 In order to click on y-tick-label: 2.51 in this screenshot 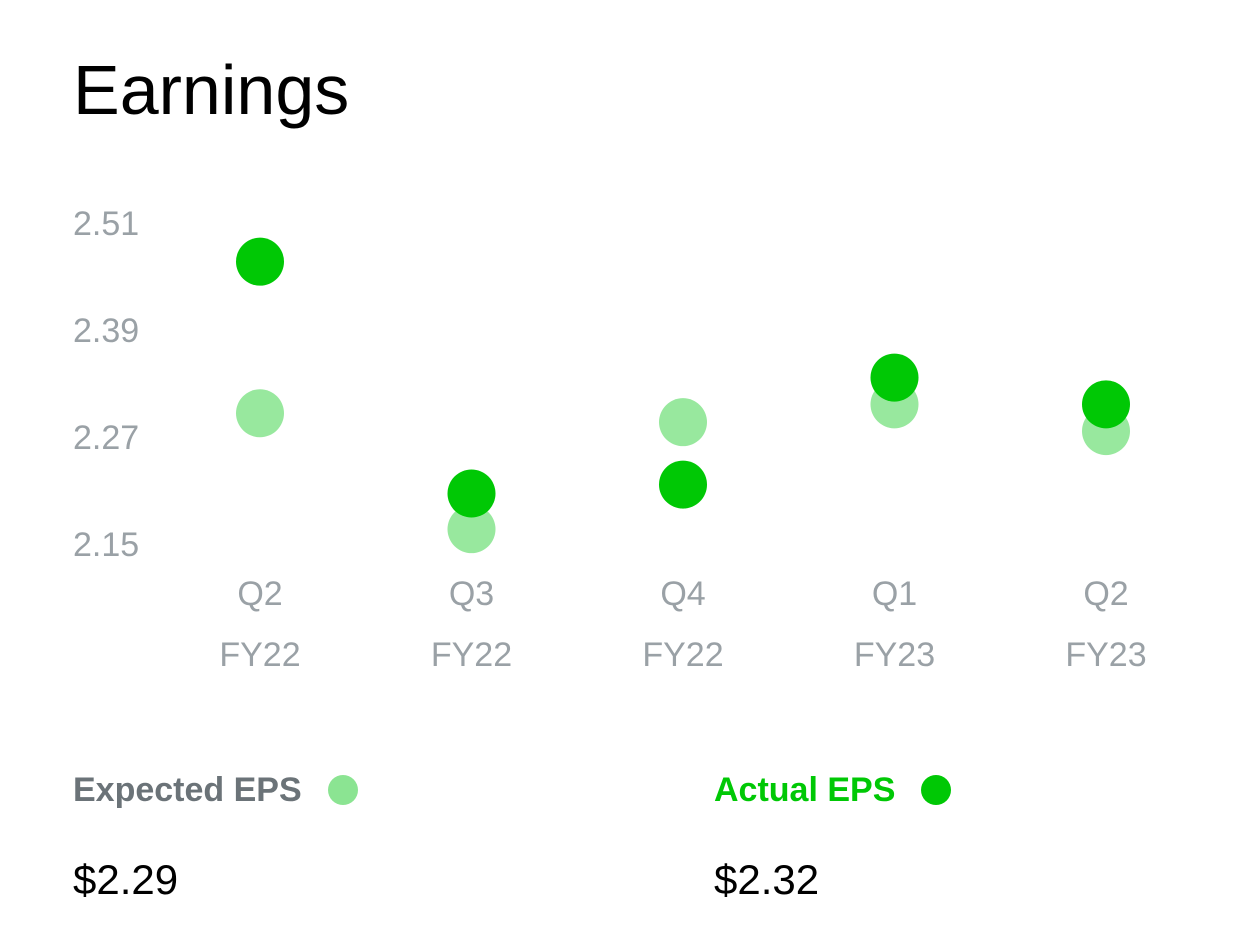, I will do `click(106, 224)`.